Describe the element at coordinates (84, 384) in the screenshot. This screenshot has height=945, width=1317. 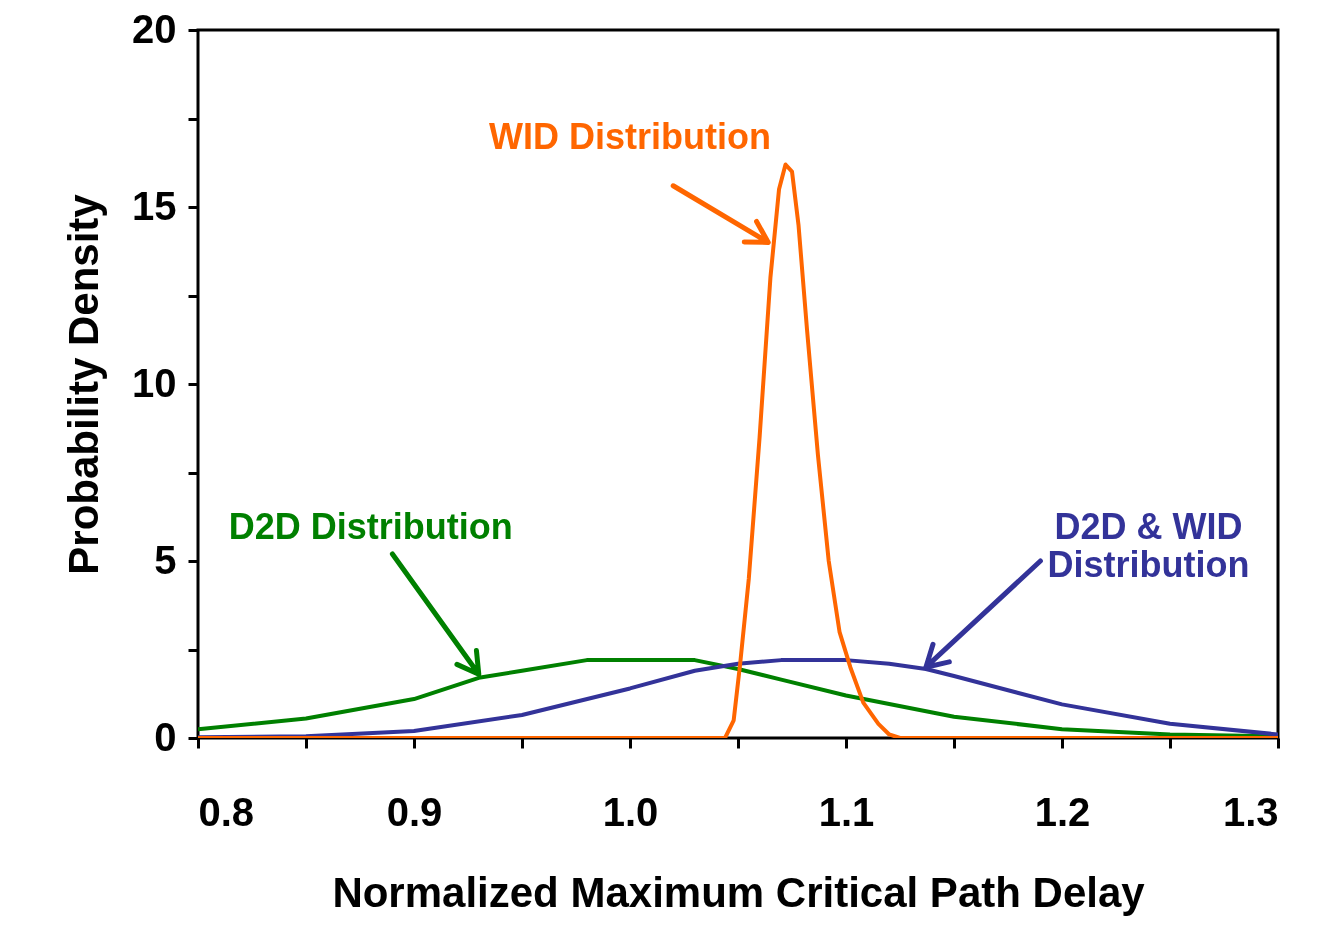
I see `y-axis-title: Probability Density` at that location.